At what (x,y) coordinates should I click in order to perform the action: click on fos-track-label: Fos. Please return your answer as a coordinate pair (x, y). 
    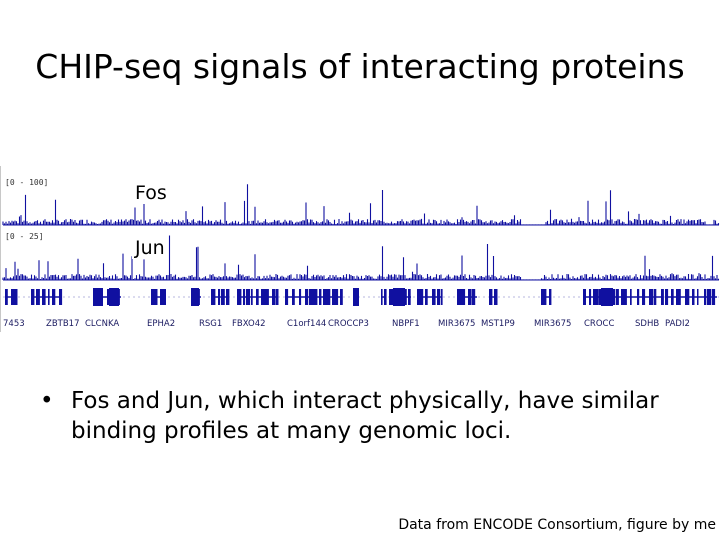
    Looking at the image, I should click on (151, 193).